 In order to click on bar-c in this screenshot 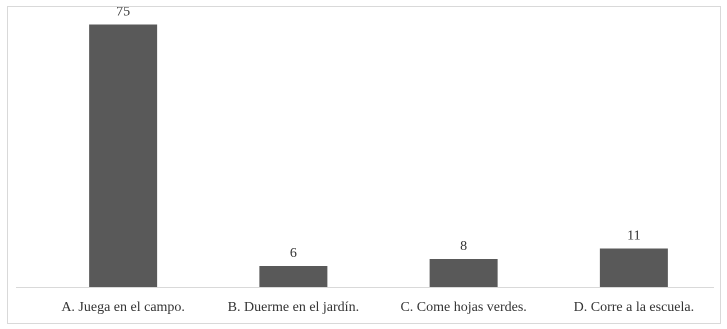, I will do `click(463, 273)`.